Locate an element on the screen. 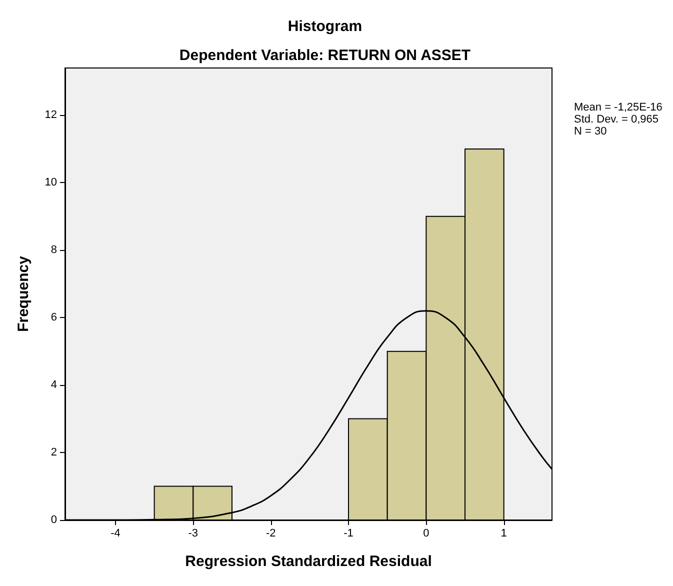 The image size is (673, 586). x-tick-label: -1 is located at coordinates (349, 534).